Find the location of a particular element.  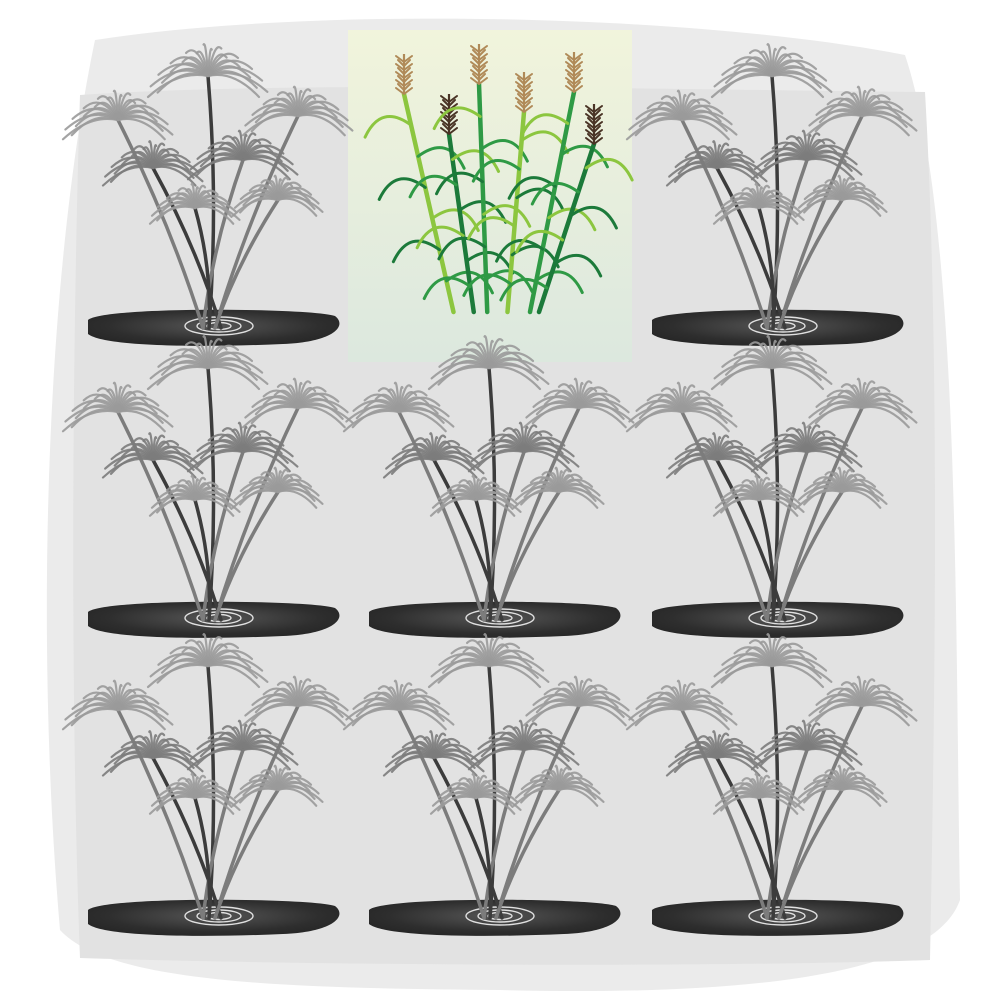

sugarcane-cell-r0-c1 is located at coordinates (498, 179).